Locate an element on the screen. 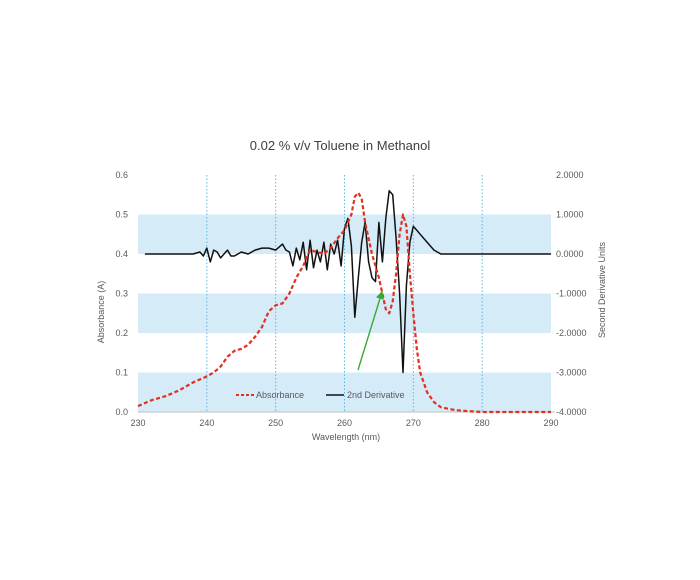 The height and width of the screenshot is (580, 700). y2-axis-title: Second Derivative Units is located at coordinates (602, 289).